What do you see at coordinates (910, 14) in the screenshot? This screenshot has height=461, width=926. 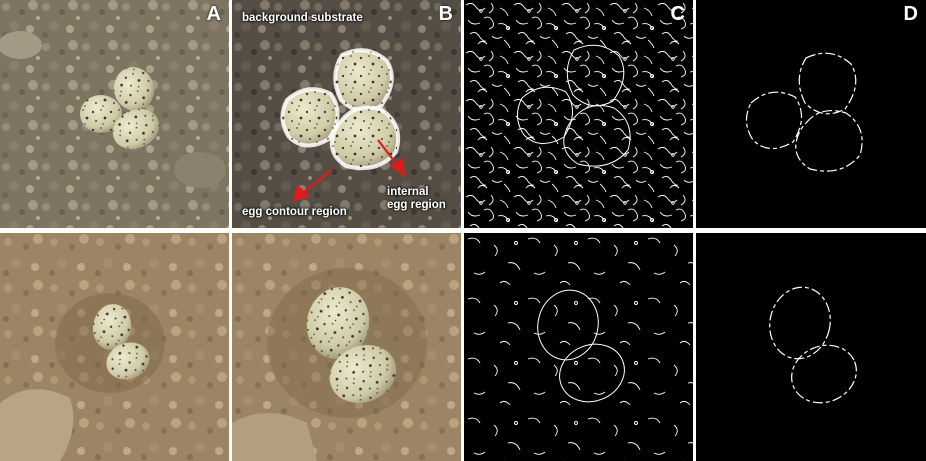 I see `panel-label-d: D` at bounding box center [910, 14].